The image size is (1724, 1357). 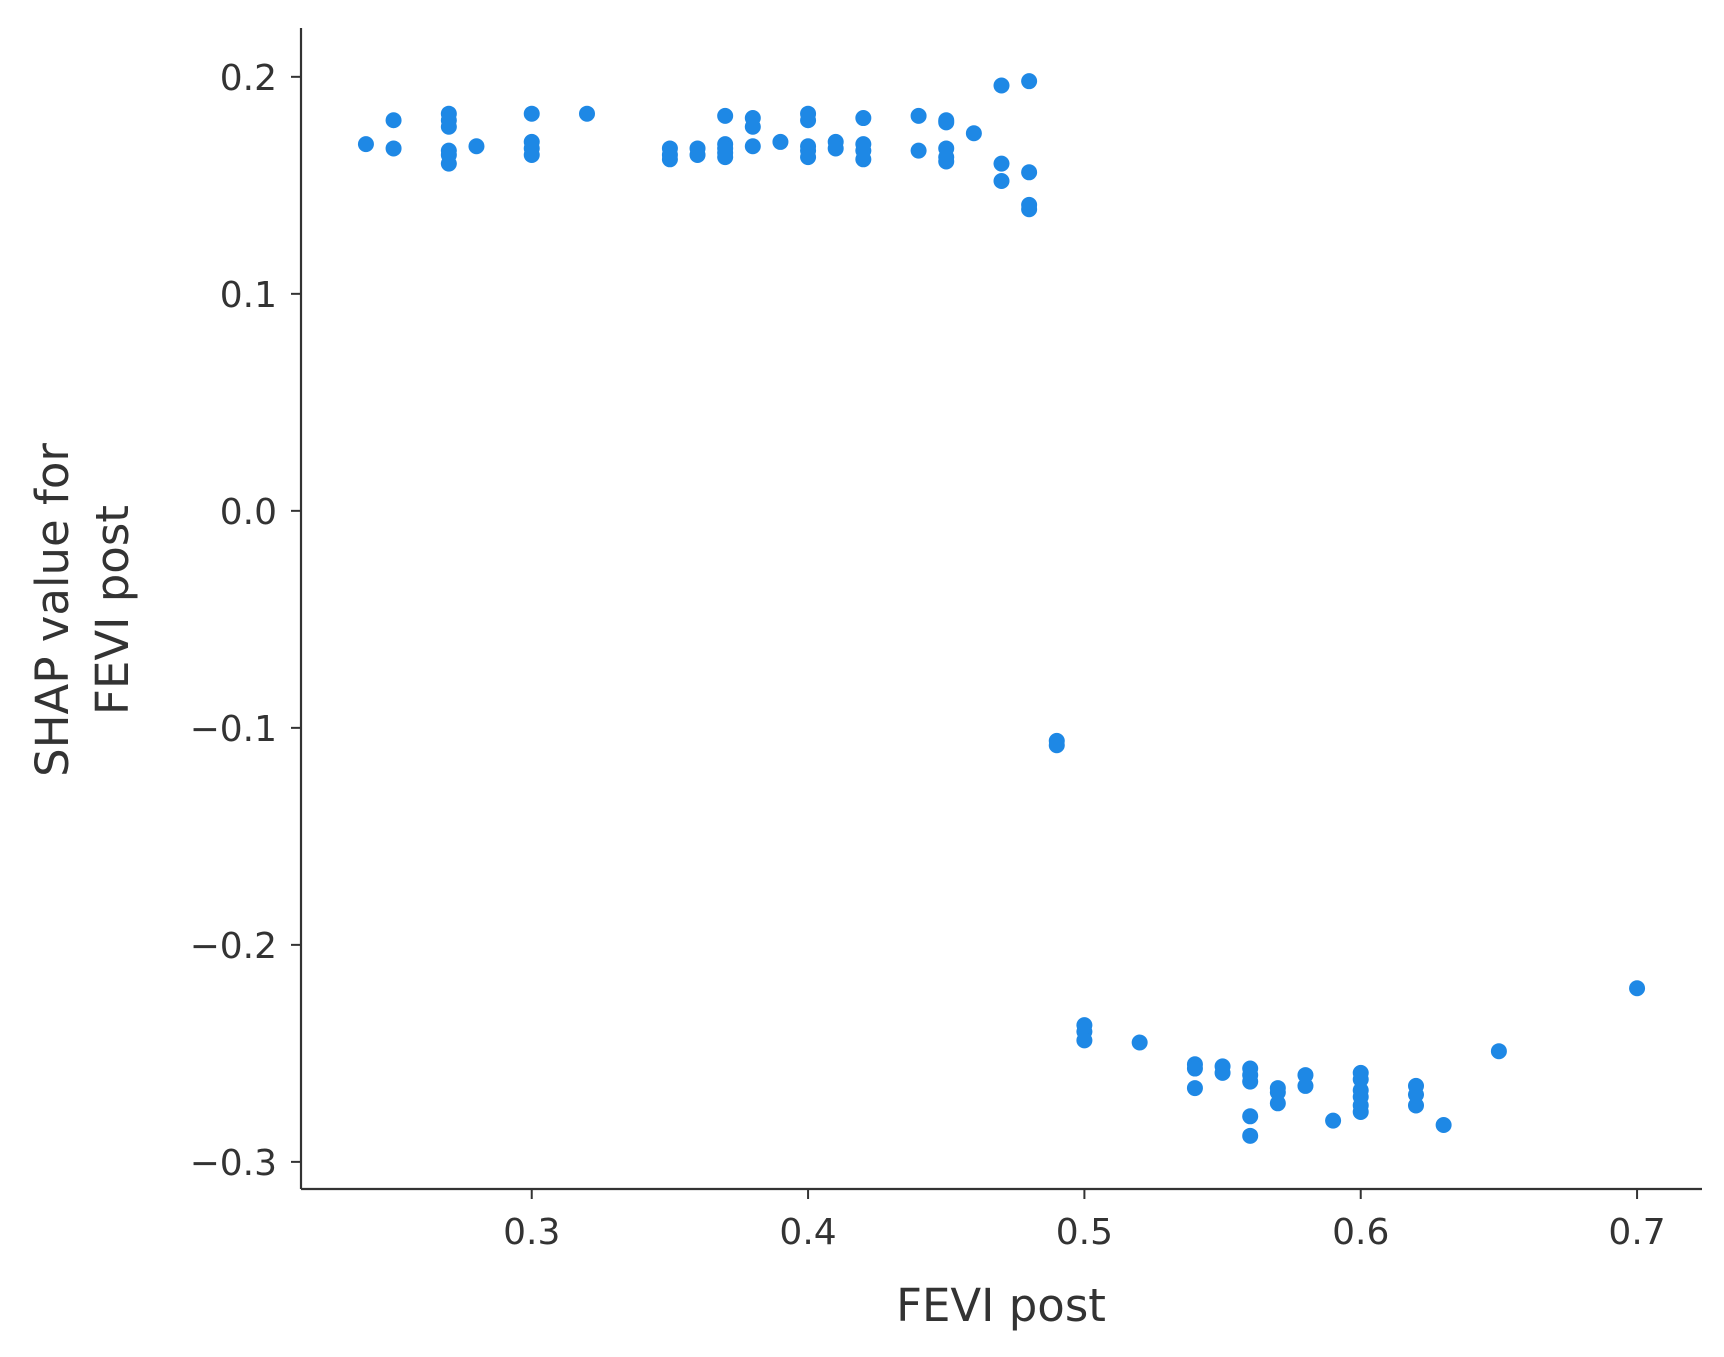 What do you see at coordinates (233, 729) in the screenshot?
I see `y-tick-label: −0.1` at bounding box center [233, 729].